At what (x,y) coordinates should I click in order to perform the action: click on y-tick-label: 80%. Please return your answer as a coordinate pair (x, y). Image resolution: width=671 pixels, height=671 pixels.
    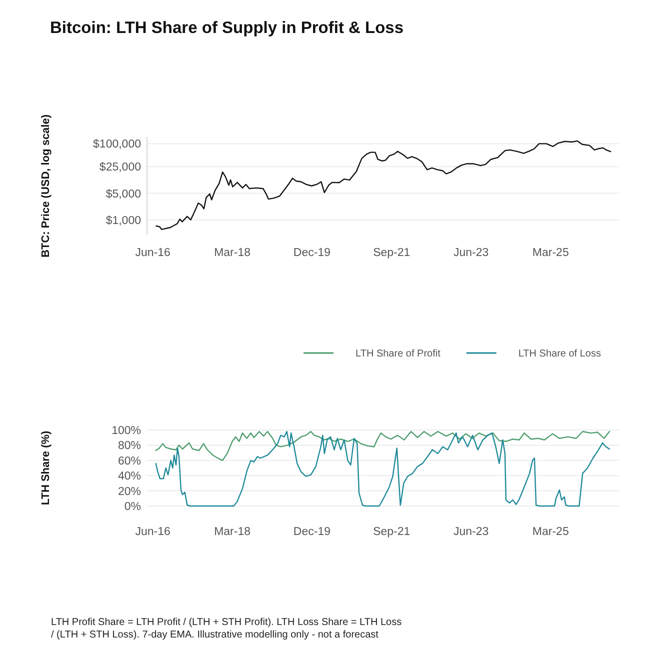
    Looking at the image, I should click on (129, 446).